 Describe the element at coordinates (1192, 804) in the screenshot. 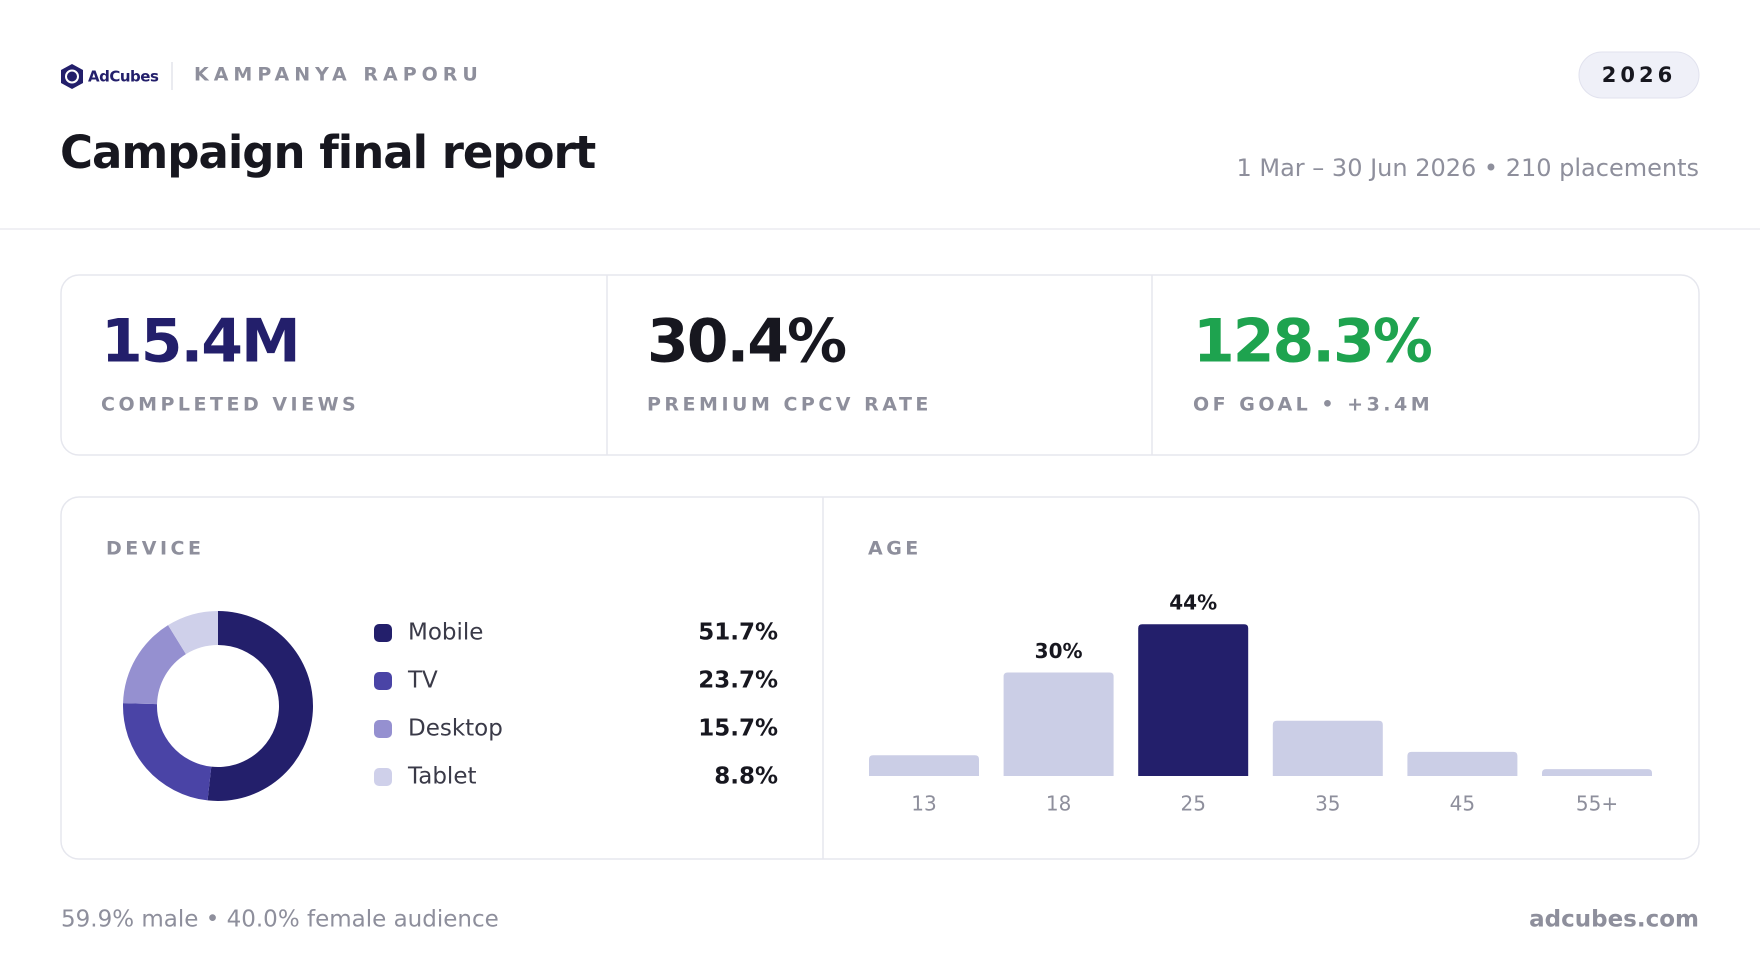

I see `x-tick-label: 25` at that location.